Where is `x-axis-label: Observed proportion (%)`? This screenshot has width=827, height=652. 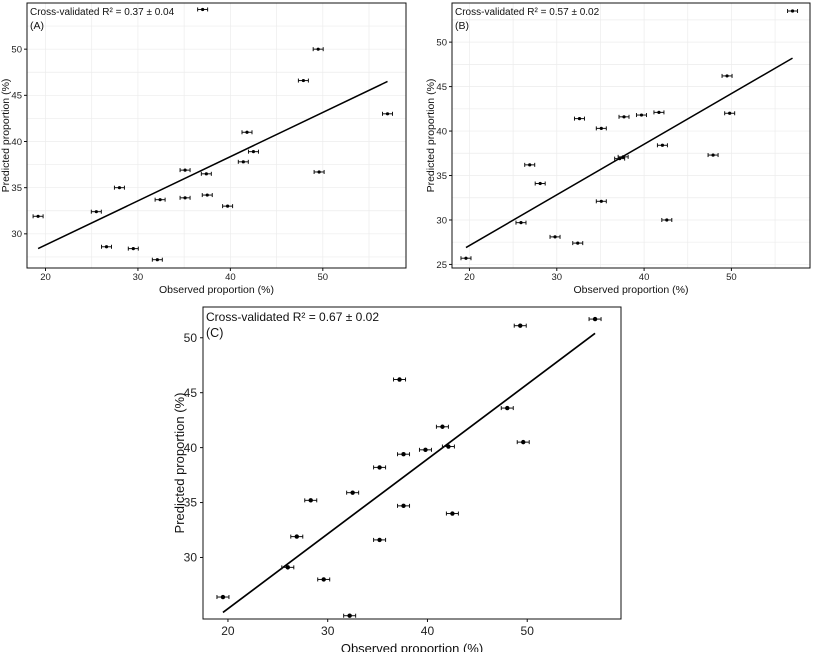
x-axis-label: Observed proportion (%) is located at coordinates (631, 290).